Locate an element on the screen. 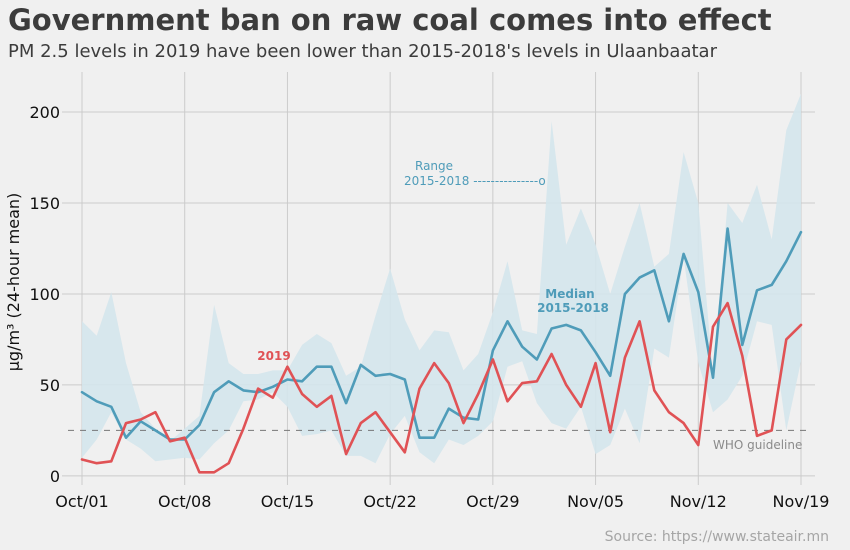 This screenshot has width=850, height=550. y-tick-label: 100 is located at coordinates (44, 294).